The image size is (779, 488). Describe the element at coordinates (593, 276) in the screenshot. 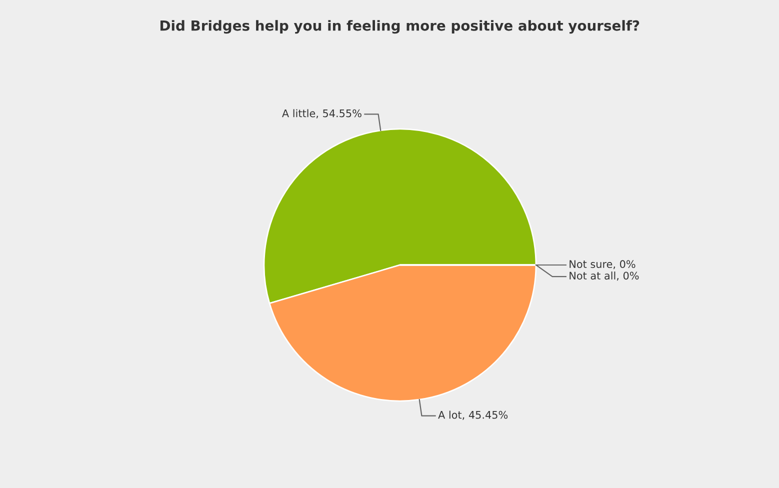

I see `category-label: Not at all` at that location.